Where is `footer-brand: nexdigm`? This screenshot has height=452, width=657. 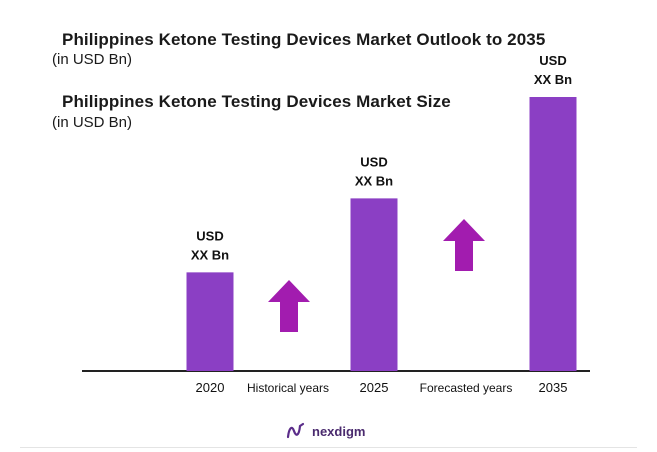 footer-brand: nexdigm is located at coordinates (325, 431).